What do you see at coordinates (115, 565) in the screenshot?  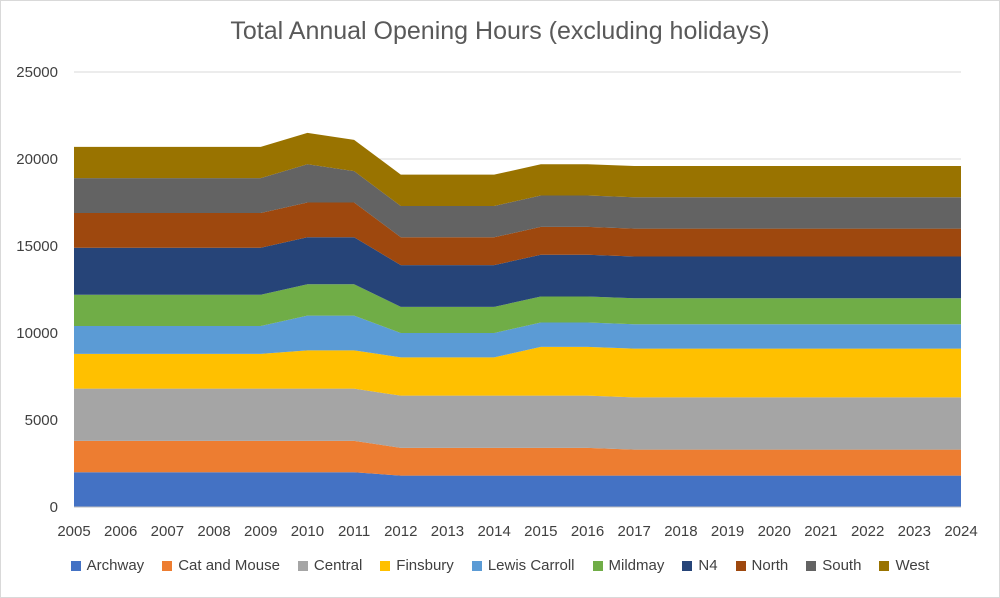 I see `legend-label: Archway` at bounding box center [115, 565].